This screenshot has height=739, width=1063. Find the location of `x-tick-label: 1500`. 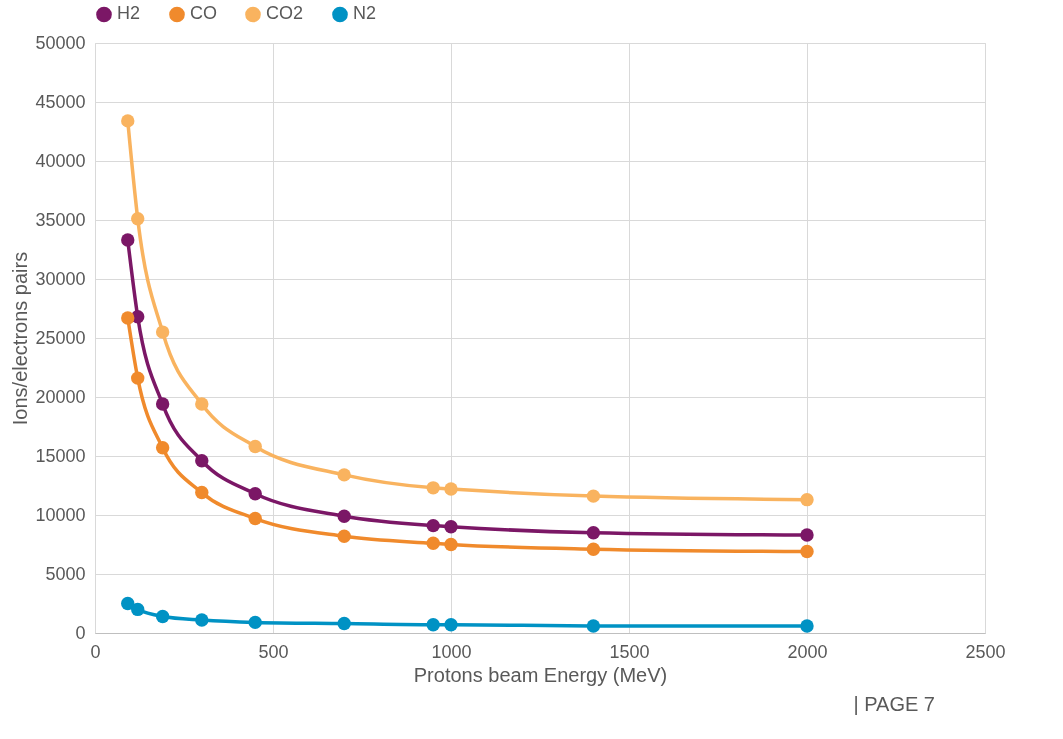

x-tick-label: 1500 is located at coordinates (629, 651).